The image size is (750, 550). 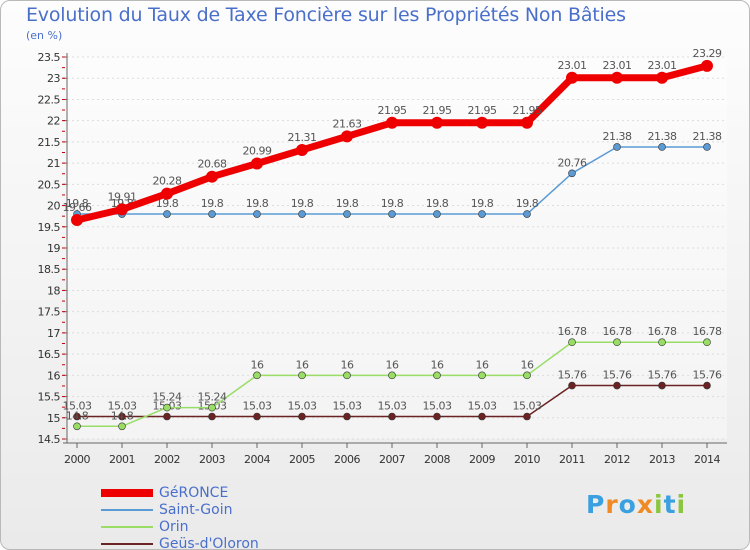 I want to click on data-label: 20.99, so click(x=257, y=151).